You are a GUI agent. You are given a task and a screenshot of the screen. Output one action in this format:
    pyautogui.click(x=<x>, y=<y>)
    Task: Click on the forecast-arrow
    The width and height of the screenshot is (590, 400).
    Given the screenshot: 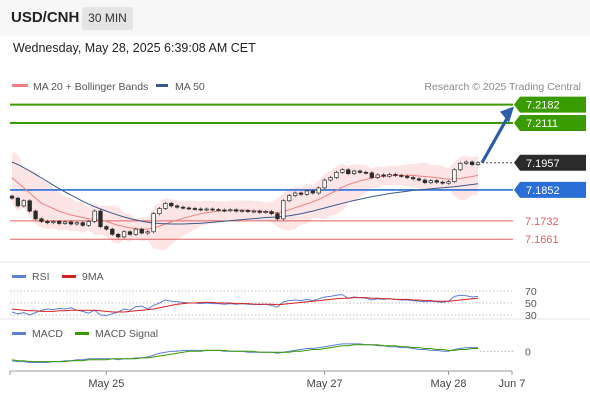 What is the action you would take?
    pyautogui.click(x=497, y=135)
    